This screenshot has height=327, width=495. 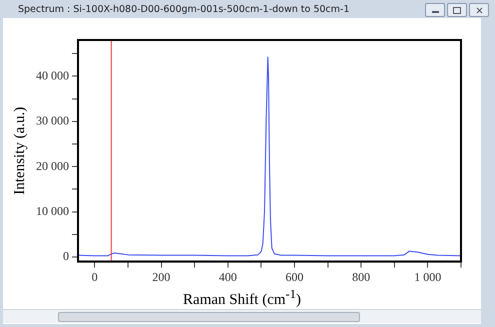 I want to click on y-tick-label: 20 000, so click(x=52, y=165).